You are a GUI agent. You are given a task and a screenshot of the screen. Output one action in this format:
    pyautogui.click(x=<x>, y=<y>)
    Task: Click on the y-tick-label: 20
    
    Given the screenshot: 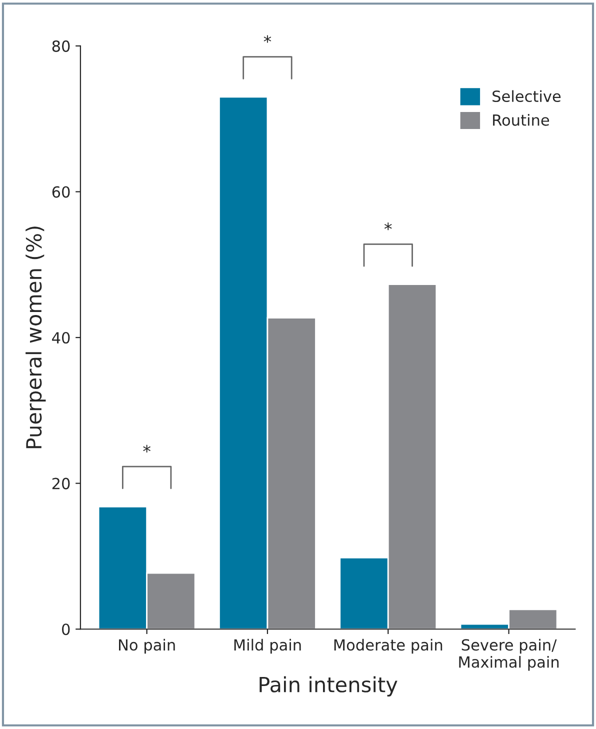 What is the action you would take?
    pyautogui.click(x=61, y=484)
    